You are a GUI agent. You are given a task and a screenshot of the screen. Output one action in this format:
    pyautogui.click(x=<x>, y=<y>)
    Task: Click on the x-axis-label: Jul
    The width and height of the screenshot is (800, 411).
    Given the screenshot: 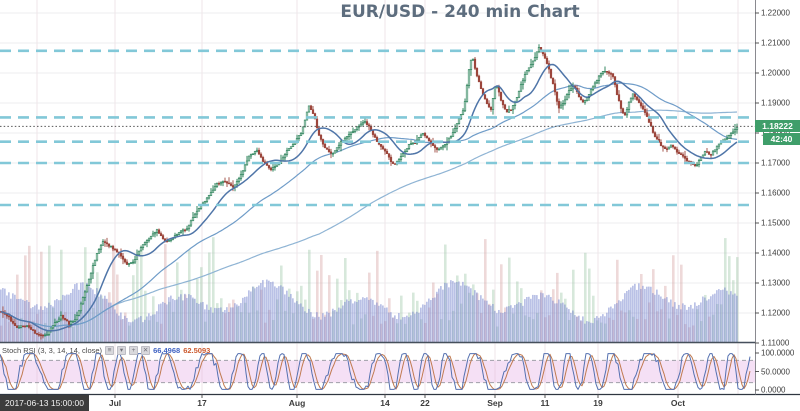 What is the action you would take?
    pyautogui.click(x=115, y=403)
    